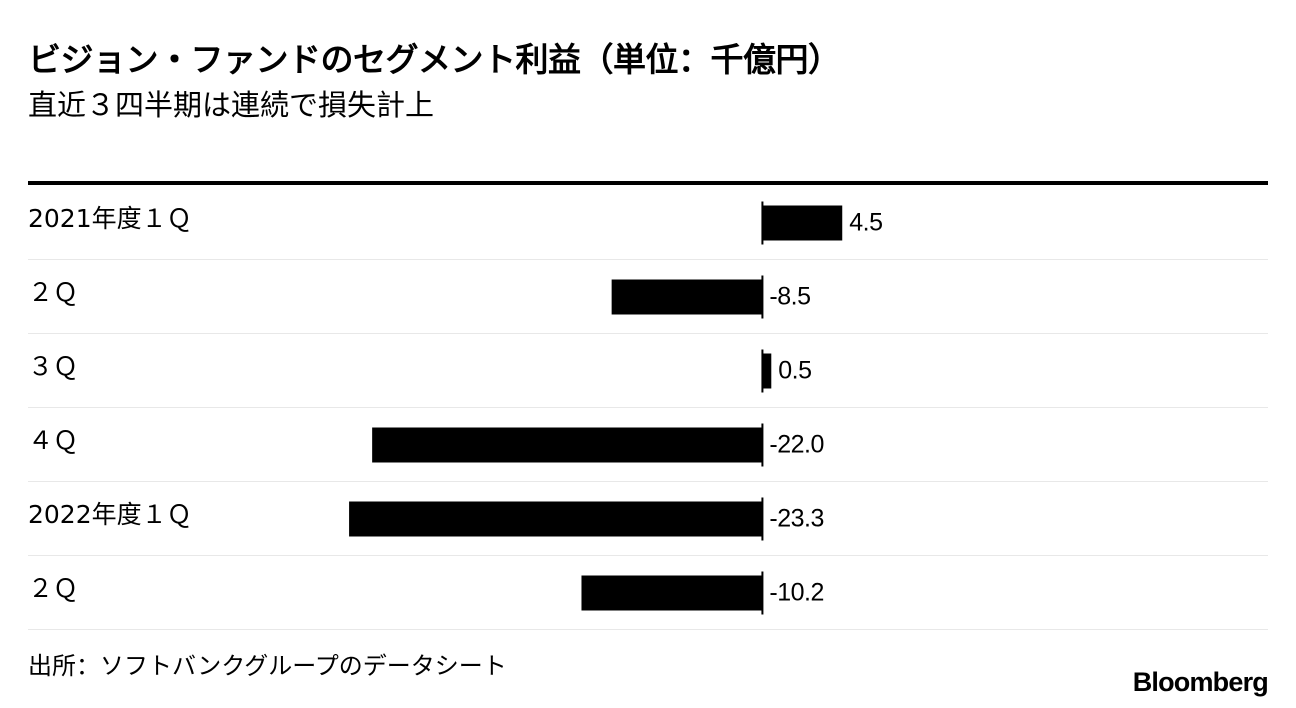 This screenshot has height=708, width=1296. What do you see at coordinates (796, 445) in the screenshot?
I see `value-label: -22.0` at bounding box center [796, 445].